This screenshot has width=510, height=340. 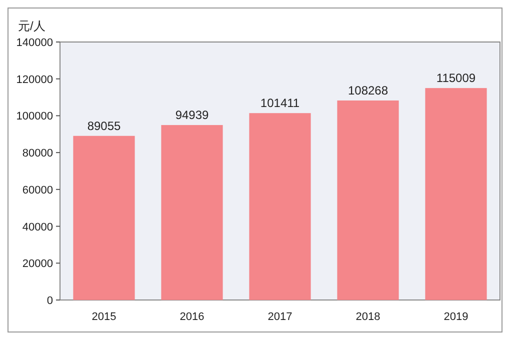 What do you see at coordinates (37, 227) in the screenshot?
I see `y-tick-label: 40000` at bounding box center [37, 227].